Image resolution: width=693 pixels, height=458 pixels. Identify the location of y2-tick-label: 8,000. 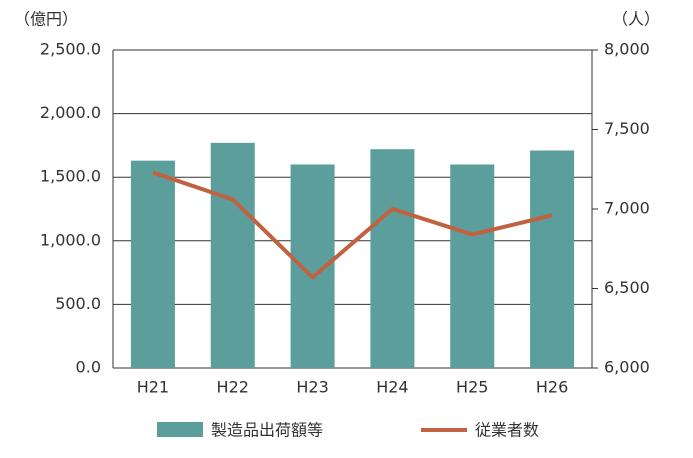
(627, 49).